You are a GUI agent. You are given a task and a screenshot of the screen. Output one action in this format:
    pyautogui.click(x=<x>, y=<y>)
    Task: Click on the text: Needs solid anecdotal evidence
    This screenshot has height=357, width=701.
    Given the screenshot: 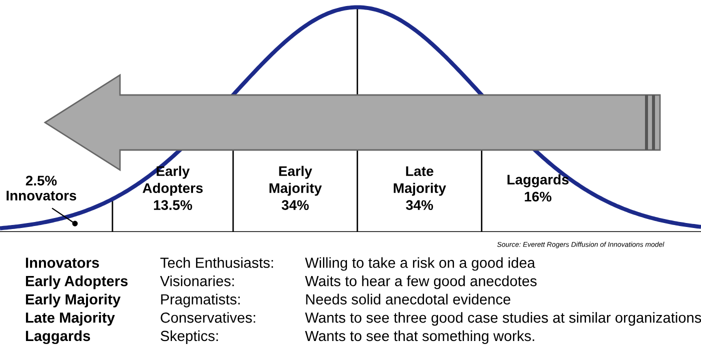 What is the action you would take?
    pyautogui.click(x=408, y=299)
    